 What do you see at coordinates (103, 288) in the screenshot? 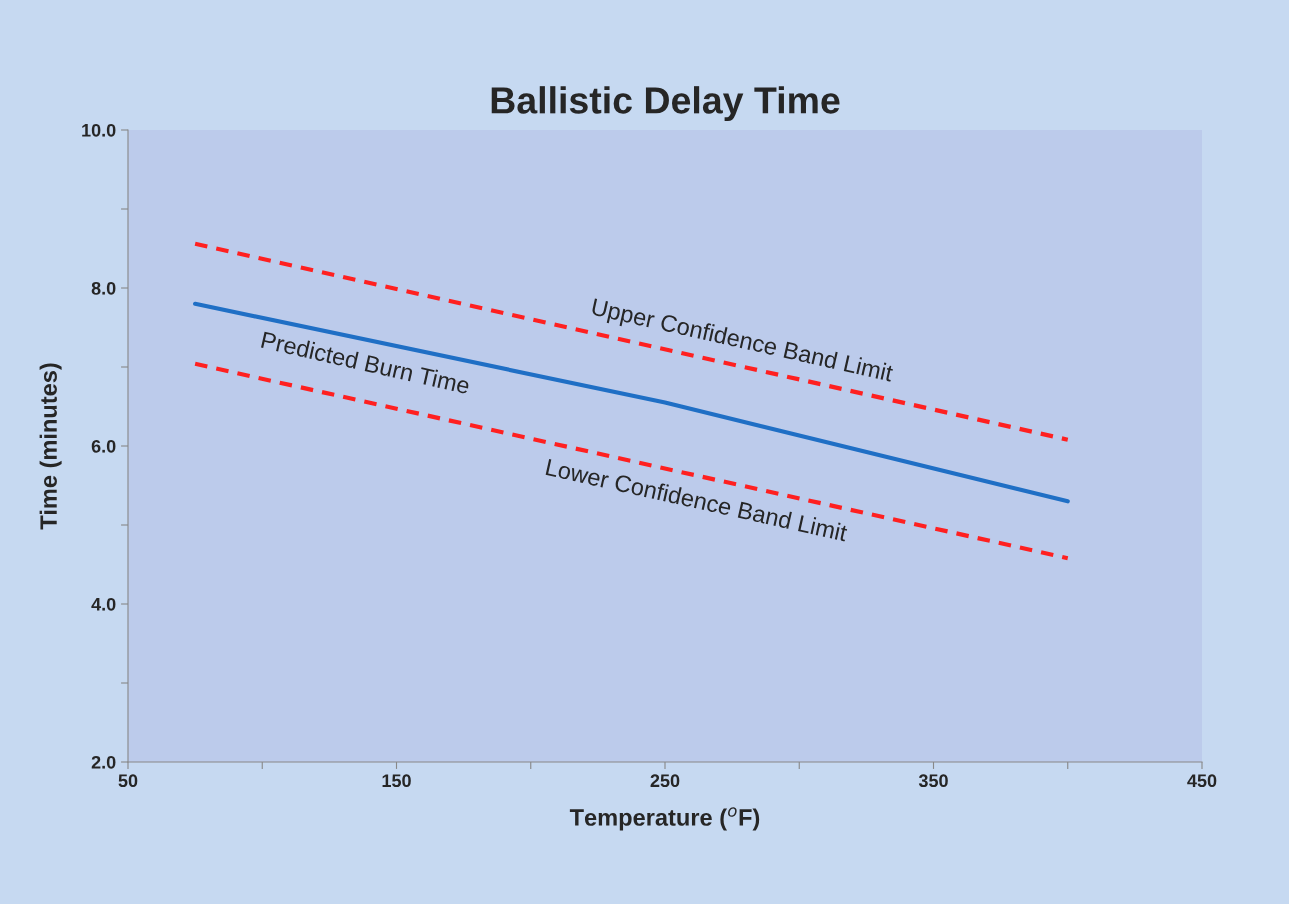
I see `y-tick-label: 8.0` at bounding box center [103, 288].